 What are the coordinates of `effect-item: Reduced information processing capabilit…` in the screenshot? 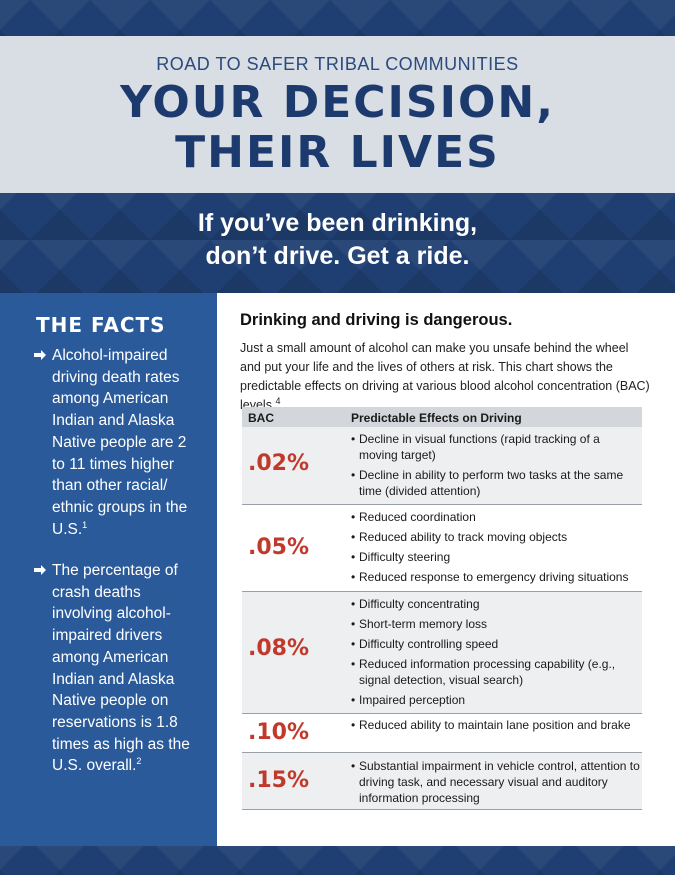 It's located at (496, 672).